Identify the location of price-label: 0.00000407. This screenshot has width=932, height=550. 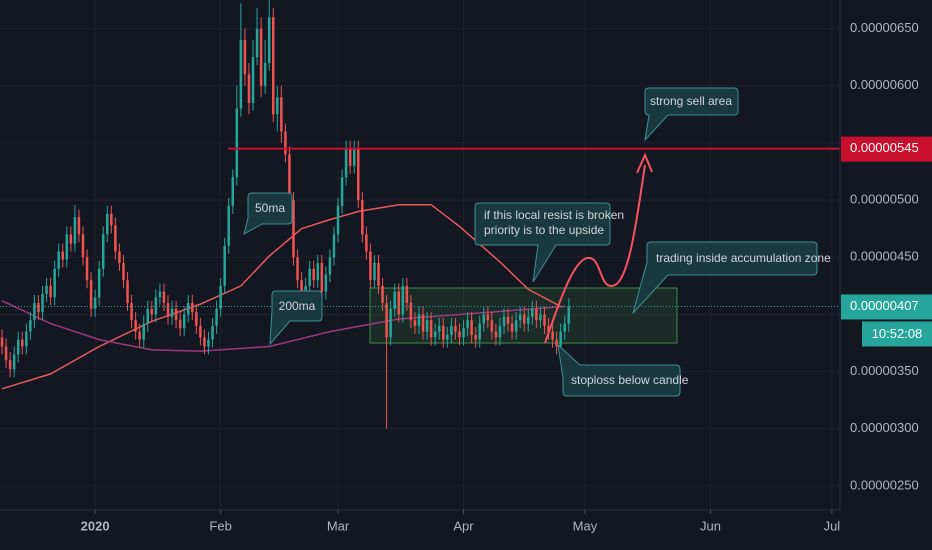
(884, 305).